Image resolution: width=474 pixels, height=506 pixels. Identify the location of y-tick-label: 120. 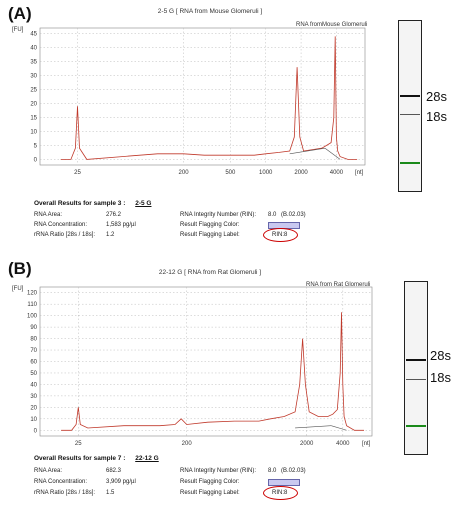
(32, 294).